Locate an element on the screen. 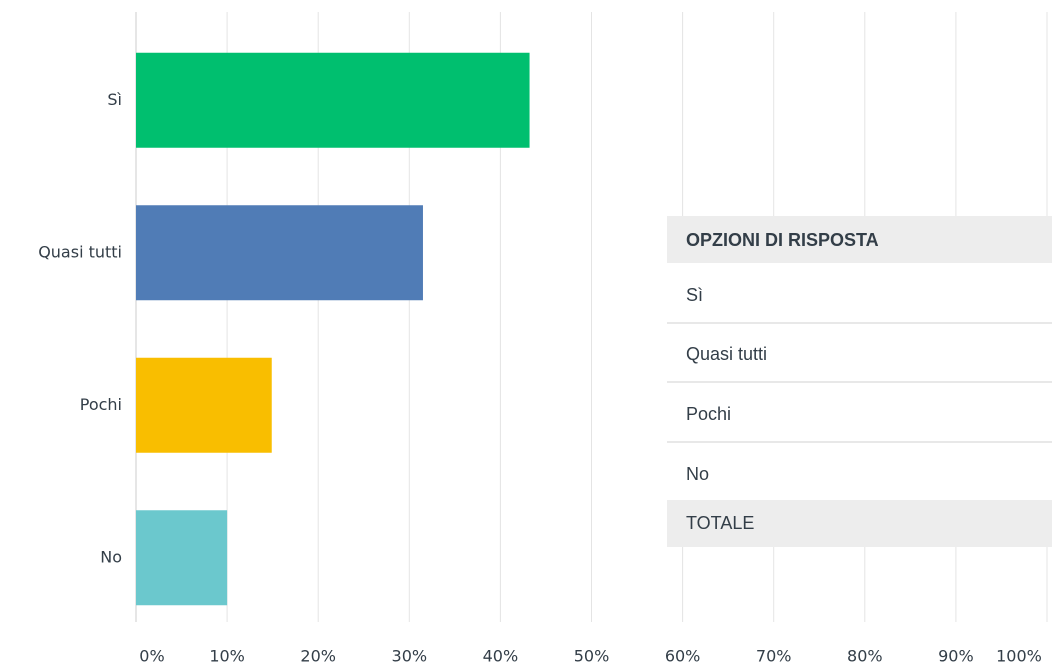 This screenshot has height=666, width=1052. x-tick-label: 40% is located at coordinates (501, 656).